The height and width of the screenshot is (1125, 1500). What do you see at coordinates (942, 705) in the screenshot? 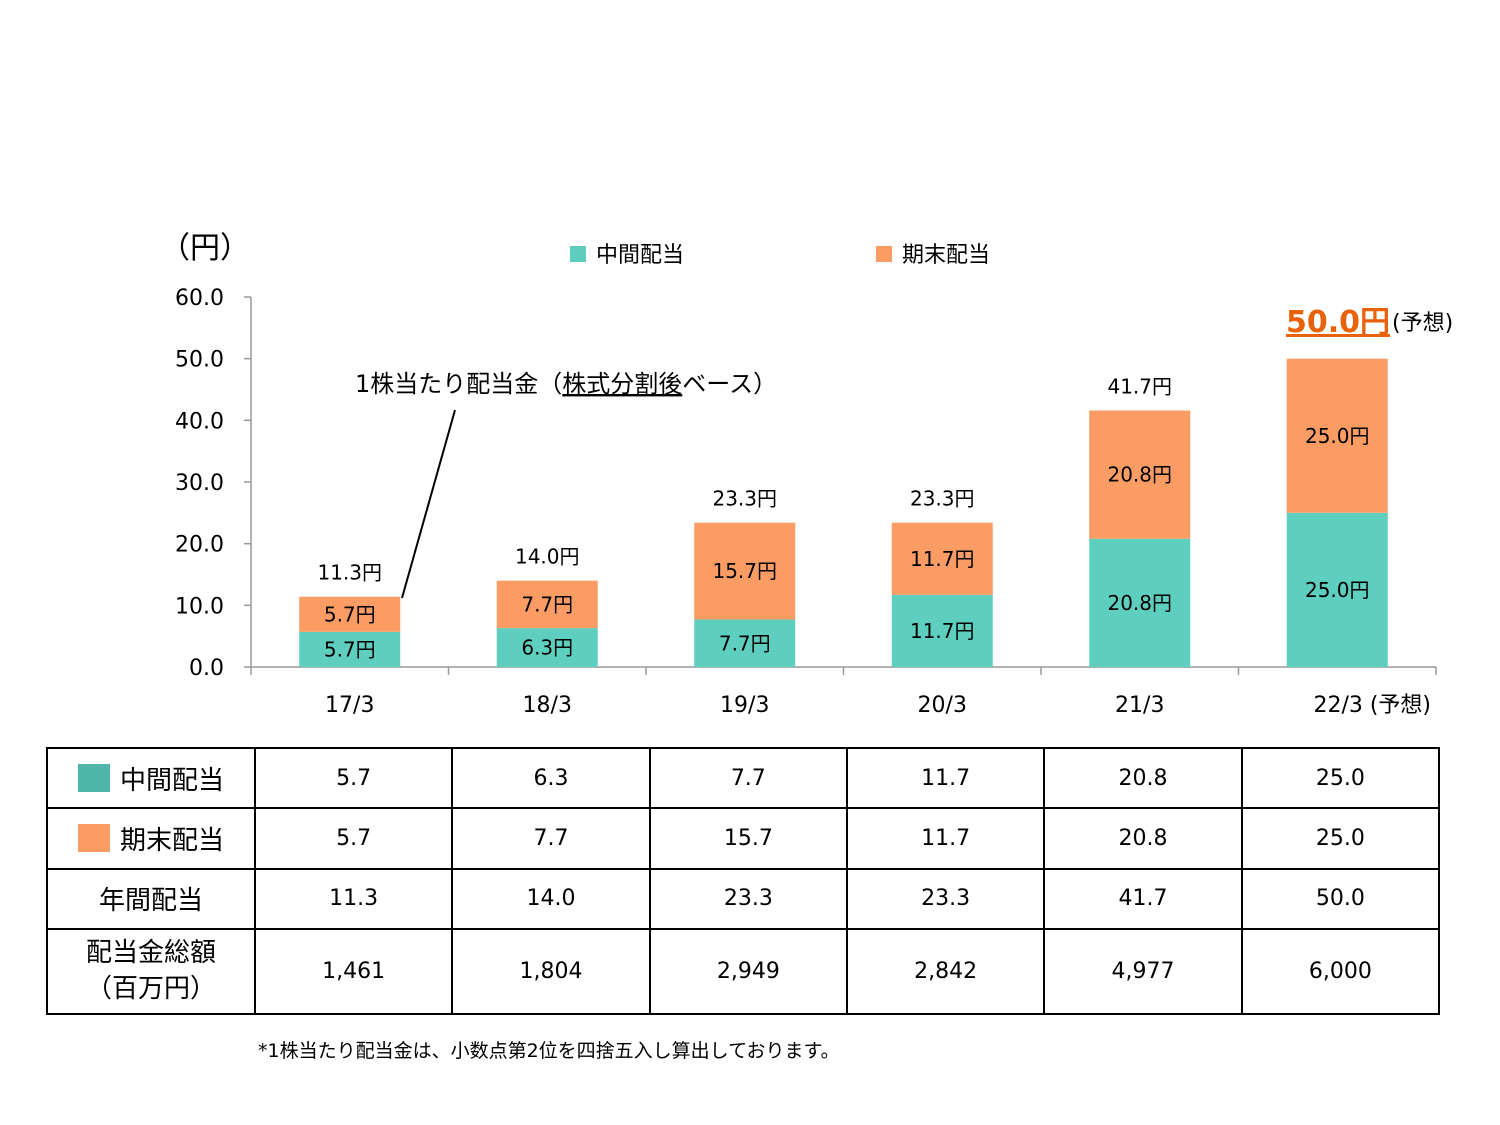
I see `x-tick-label: 20/3` at bounding box center [942, 705].